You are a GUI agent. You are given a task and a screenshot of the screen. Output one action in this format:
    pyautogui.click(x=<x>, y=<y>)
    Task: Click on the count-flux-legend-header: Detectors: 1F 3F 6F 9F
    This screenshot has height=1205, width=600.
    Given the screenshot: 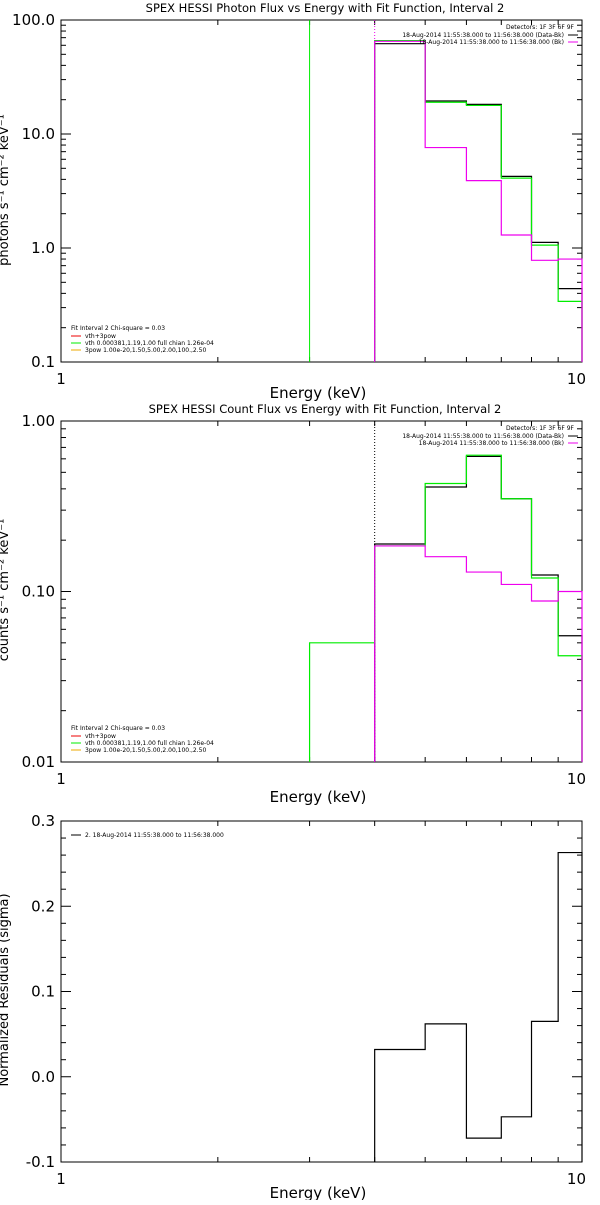 What is the action you would take?
    pyautogui.click(x=540, y=428)
    